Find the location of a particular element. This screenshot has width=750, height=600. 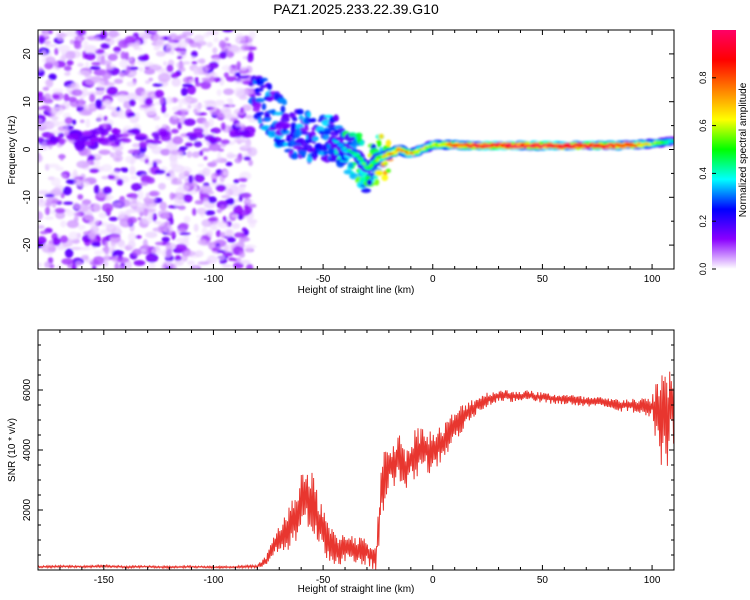

colorbar-label: Normalized spectral amplitude is located at coordinates (743, 149).